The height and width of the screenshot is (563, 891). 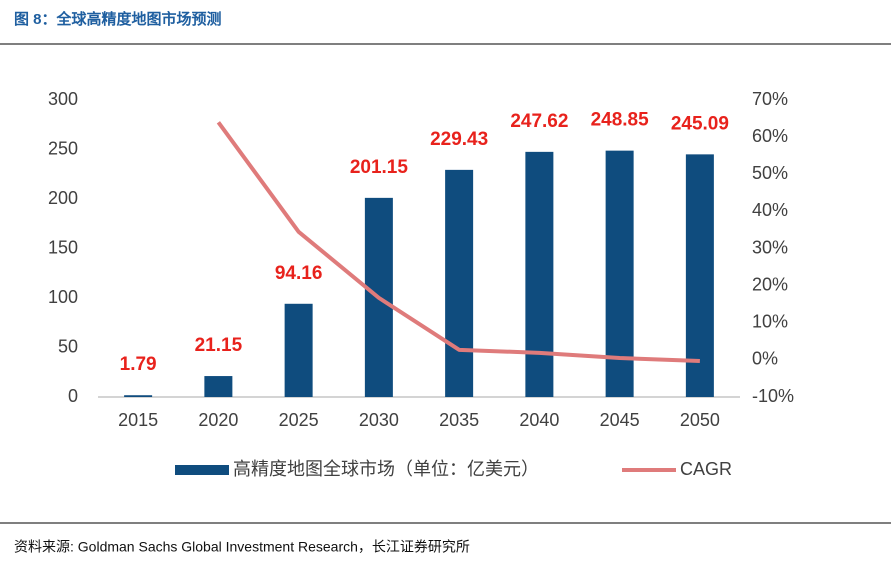 I want to click on x-tick-label: 2035, so click(x=459, y=420).